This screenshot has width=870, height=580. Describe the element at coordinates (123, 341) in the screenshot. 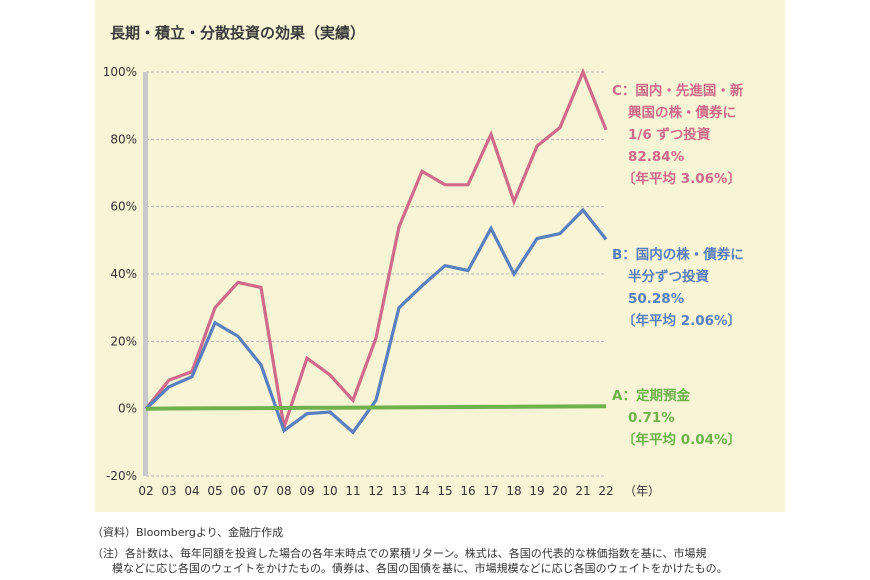

I see `y-tick-label: 20%` at that location.